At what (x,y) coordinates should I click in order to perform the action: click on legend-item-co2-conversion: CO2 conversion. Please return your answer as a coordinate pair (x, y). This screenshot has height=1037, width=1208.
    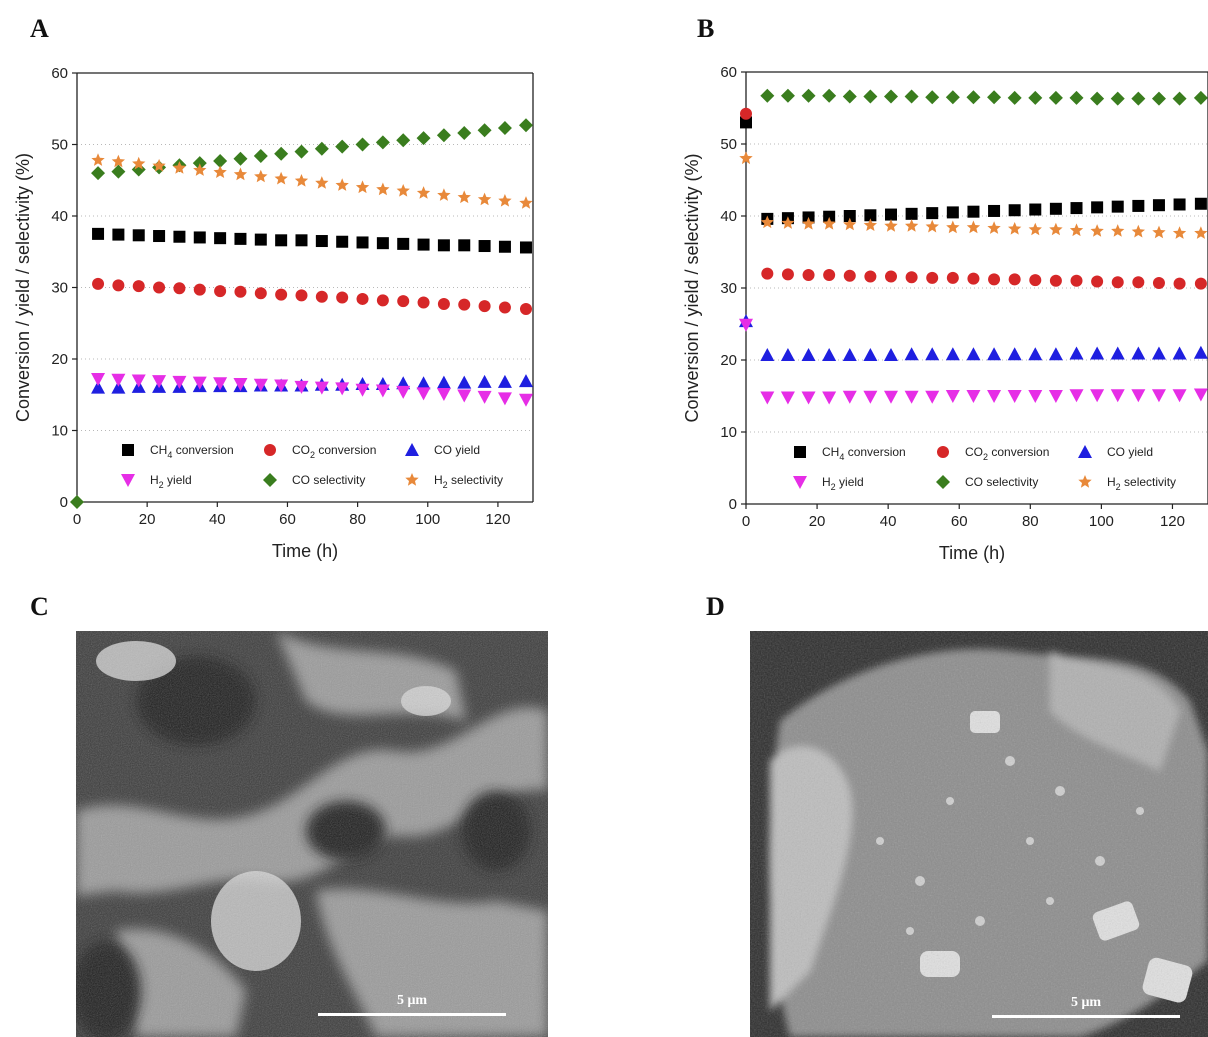
    Looking at the image, I should click on (993, 453).